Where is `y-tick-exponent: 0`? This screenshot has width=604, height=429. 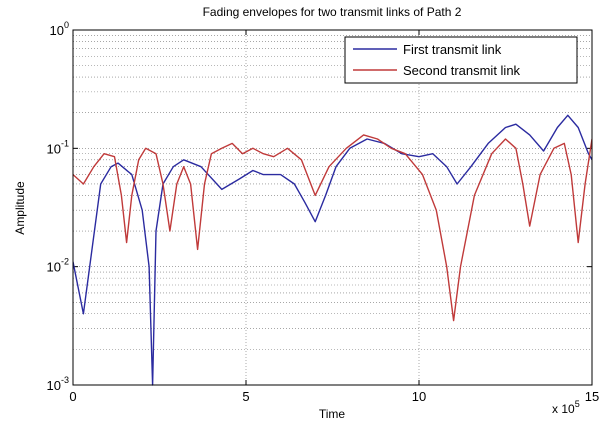 y-tick-exponent: 0 is located at coordinates (66, 25).